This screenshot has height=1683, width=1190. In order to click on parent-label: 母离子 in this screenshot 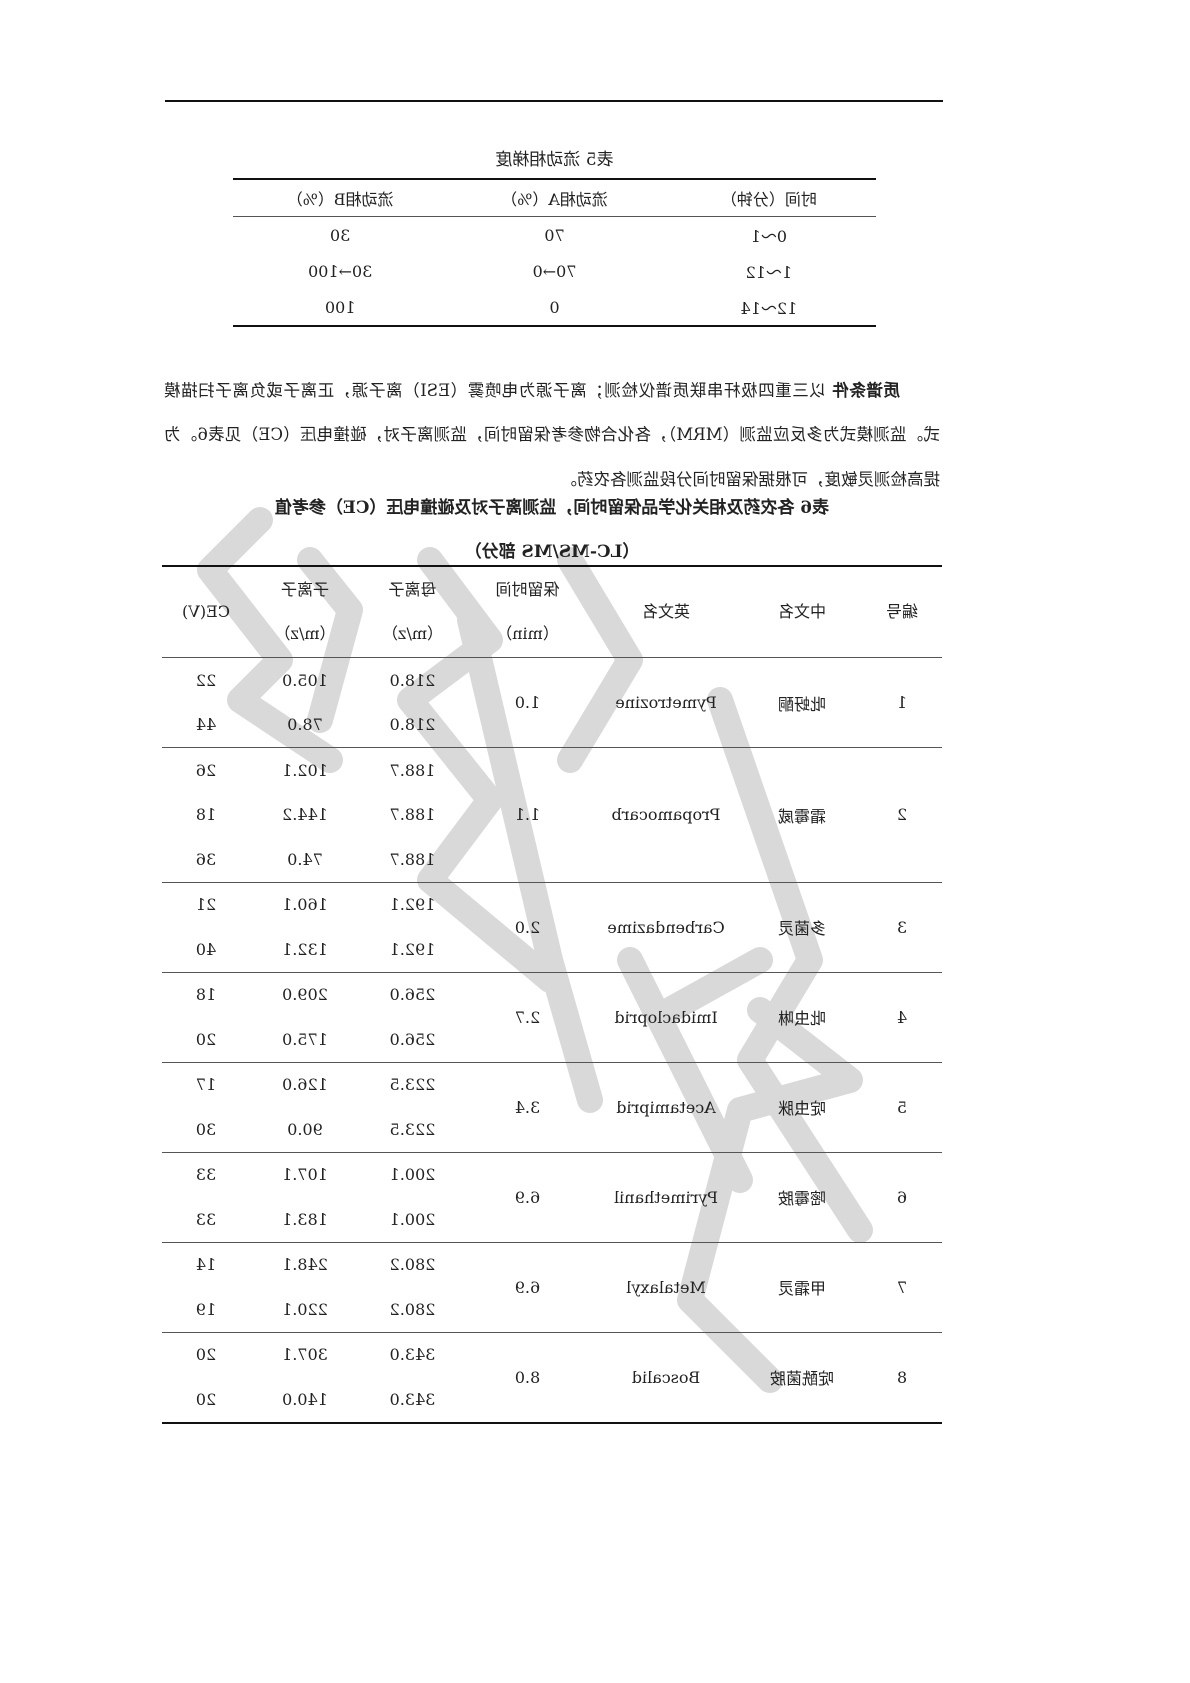, I will do `click(412, 589)`.